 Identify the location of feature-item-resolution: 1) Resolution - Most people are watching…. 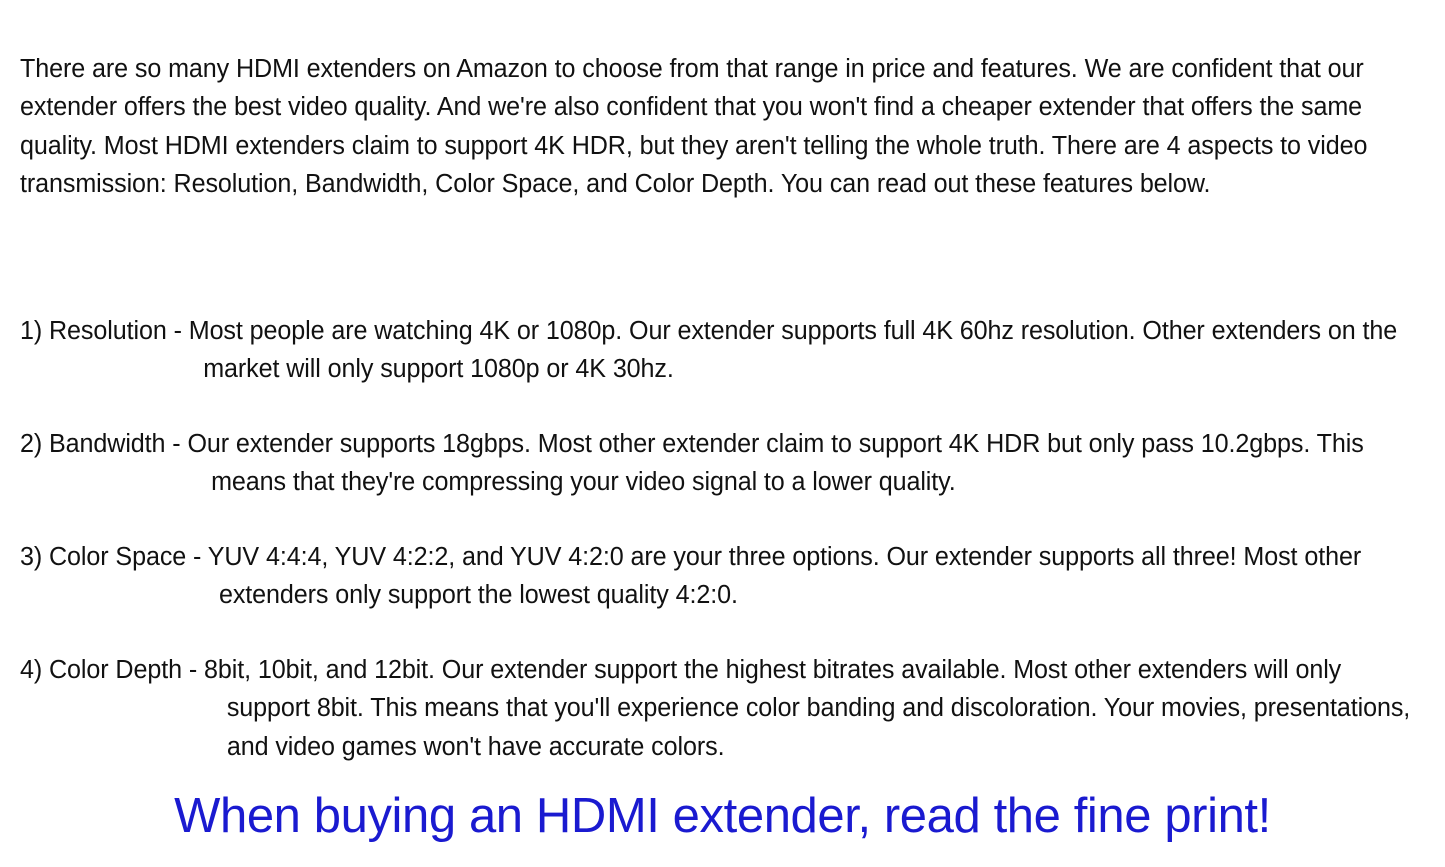
(709, 350).